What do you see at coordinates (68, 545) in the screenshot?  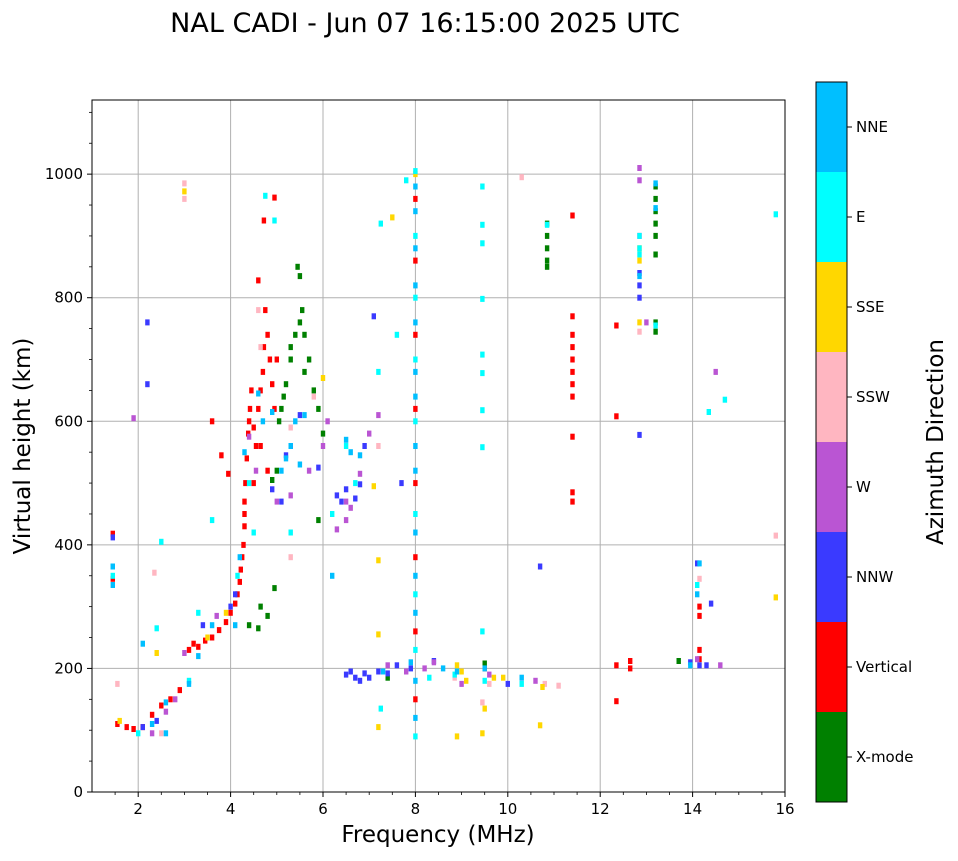 I see `y-tick-label: 400` at bounding box center [68, 545].